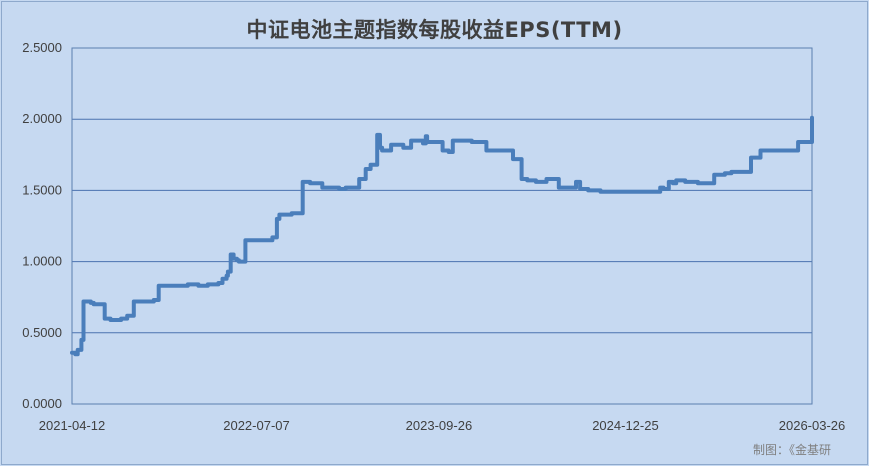 The height and width of the screenshot is (466, 869). I want to click on y-tick-label: 0.0000, so click(42, 403).